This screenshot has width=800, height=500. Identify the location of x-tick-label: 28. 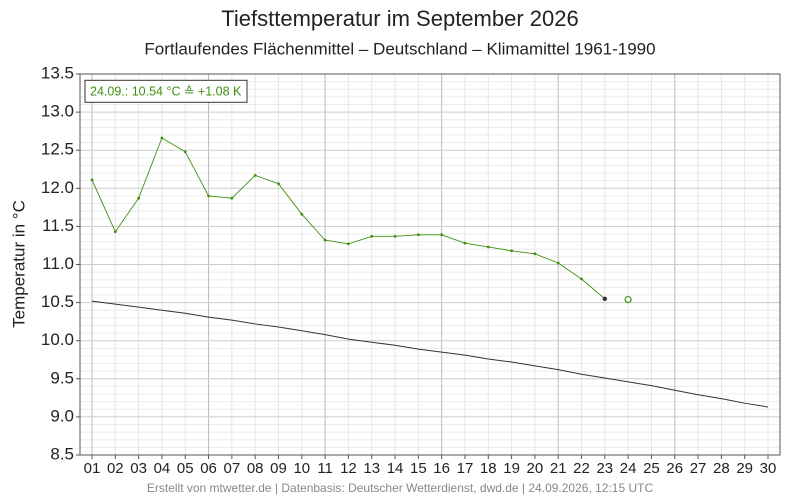
(721, 468).